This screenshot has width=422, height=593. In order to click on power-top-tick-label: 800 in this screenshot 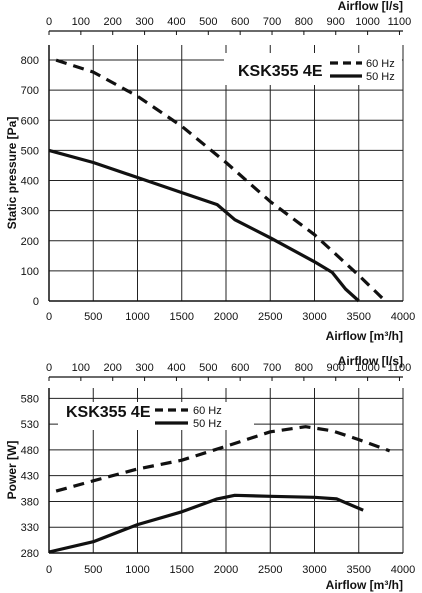, I will do `click(304, 368)`.